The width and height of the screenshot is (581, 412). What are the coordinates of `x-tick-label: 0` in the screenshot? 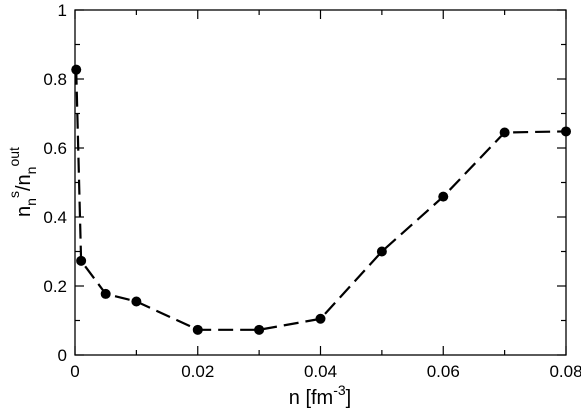 It's located at (74, 371).